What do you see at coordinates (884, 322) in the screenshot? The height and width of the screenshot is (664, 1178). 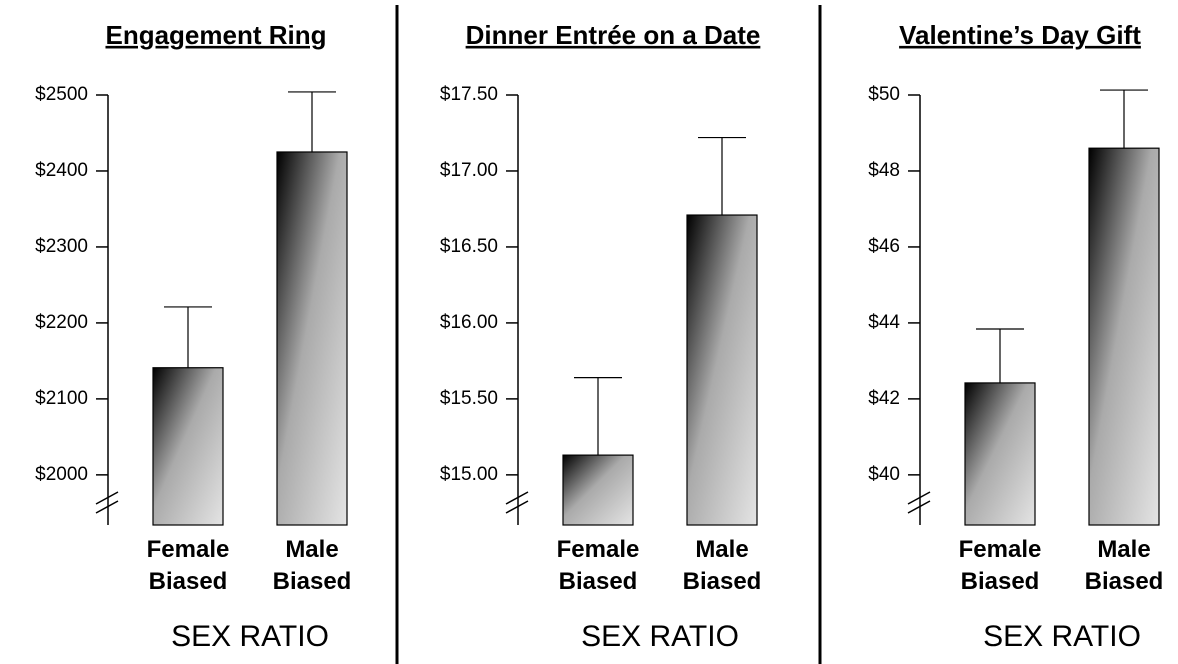 I see `y-tick-label: $44` at bounding box center [884, 322].